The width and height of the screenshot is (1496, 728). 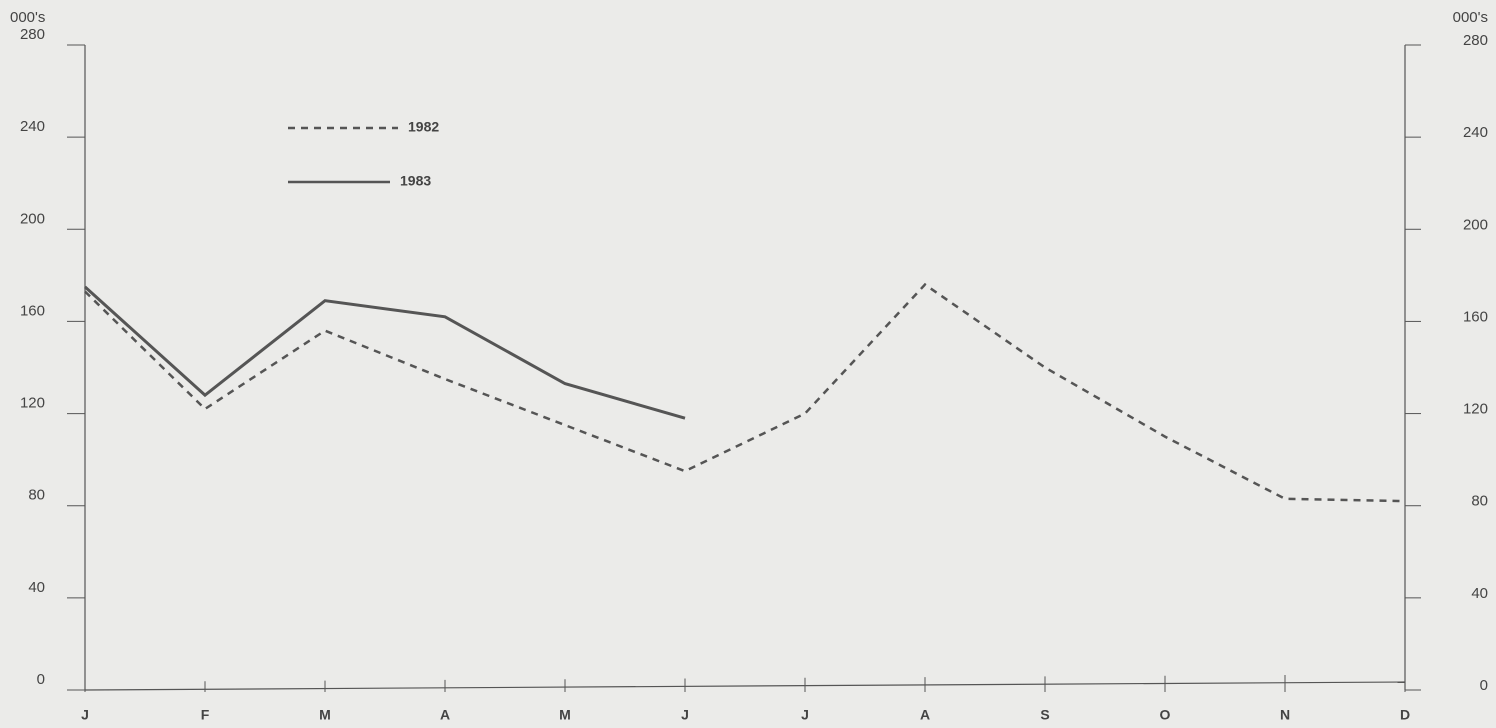 What do you see at coordinates (1470, 17) in the screenshot?
I see `y2-axis-label: 000's` at bounding box center [1470, 17].